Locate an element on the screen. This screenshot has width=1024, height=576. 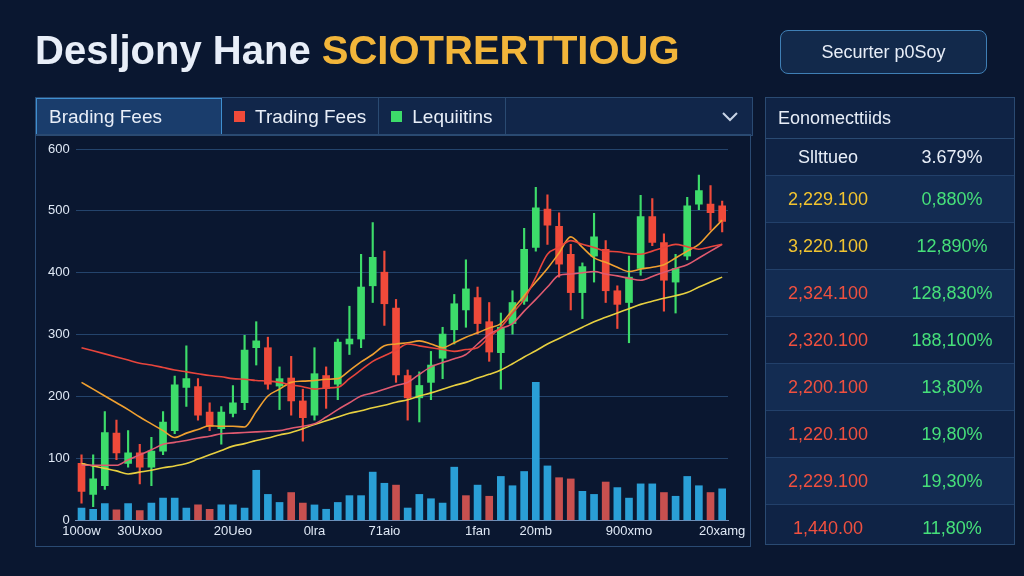
text: 2,200.100 is located at coordinates (828, 387).